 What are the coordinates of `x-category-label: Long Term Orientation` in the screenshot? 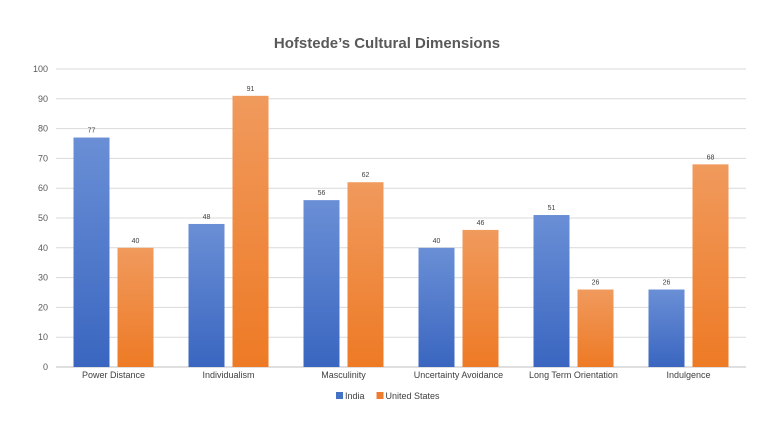 It's located at (573, 375).